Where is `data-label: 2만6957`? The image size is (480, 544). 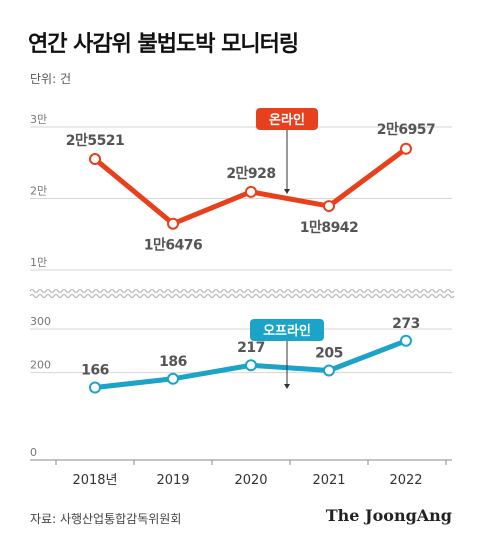 data-label: 2만6957 is located at coordinates (406, 130).